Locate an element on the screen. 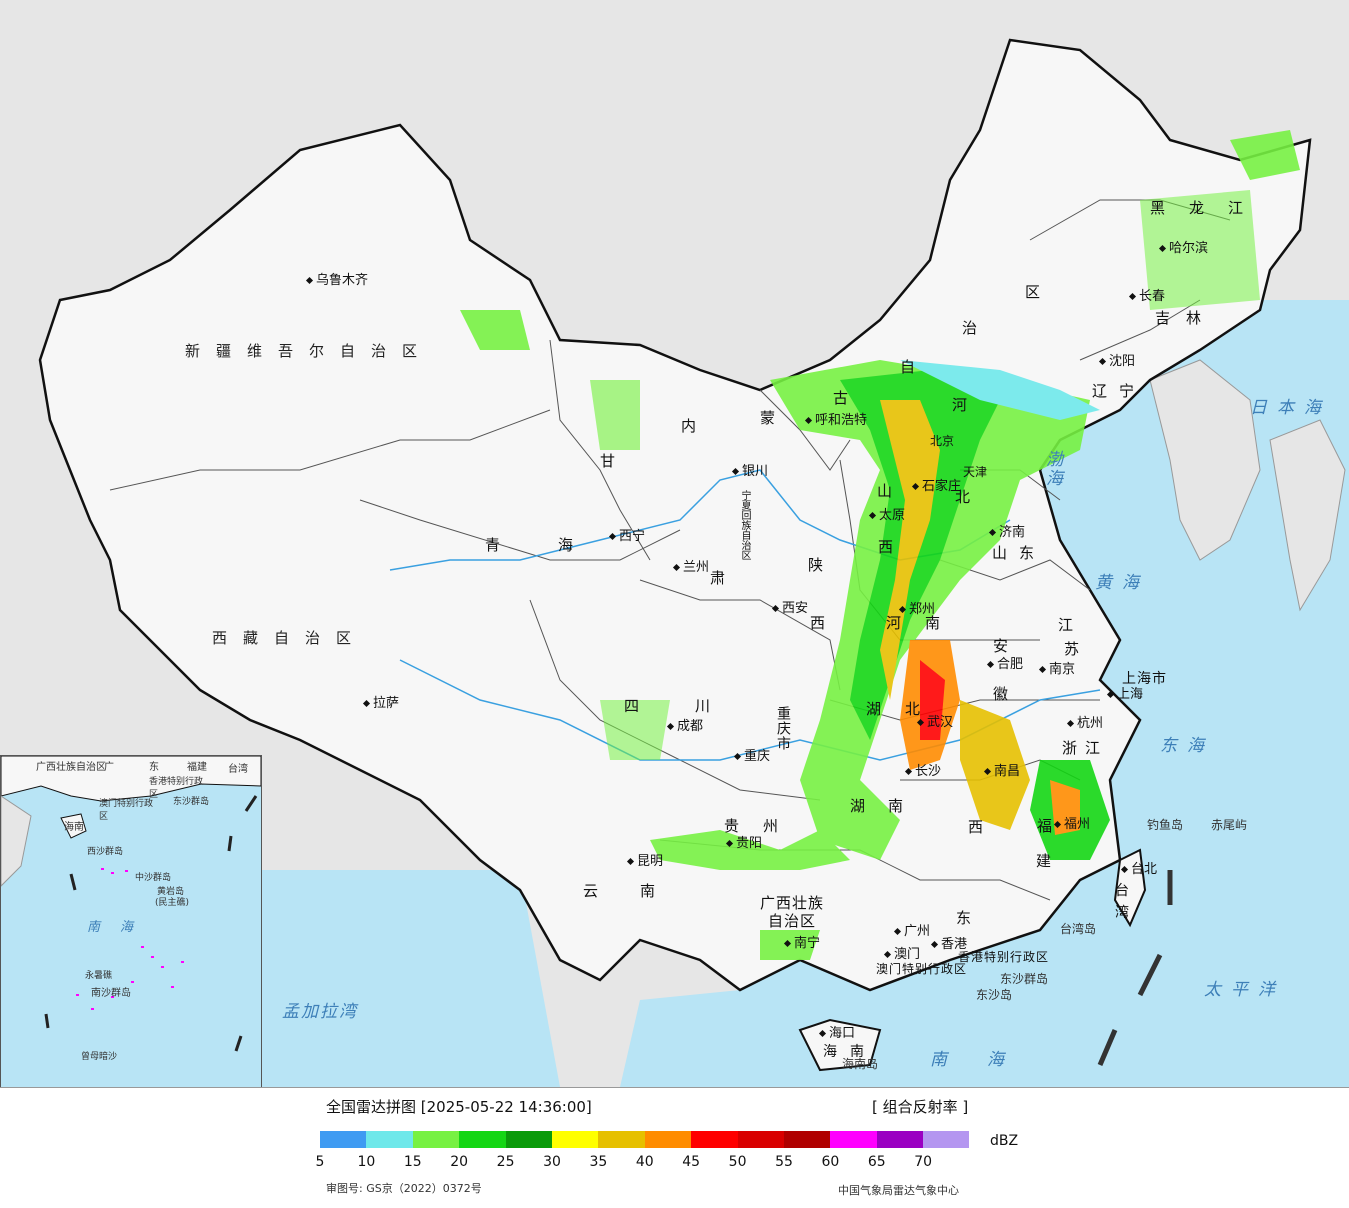 The image size is (1349, 1208). city-shanghai: 上海 is located at coordinates (1125, 692).